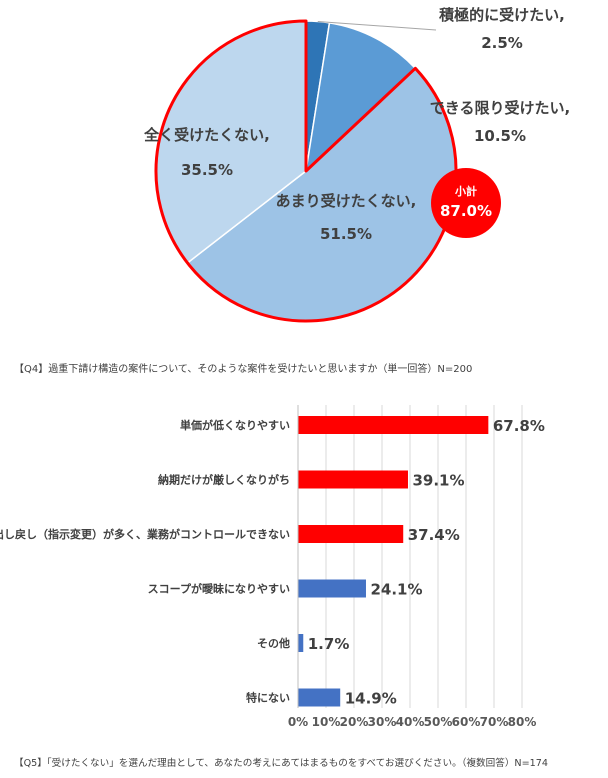  Describe the element at coordinates (410, 722) in the screenshot. I see `x-tick-label: 40%` at that location.